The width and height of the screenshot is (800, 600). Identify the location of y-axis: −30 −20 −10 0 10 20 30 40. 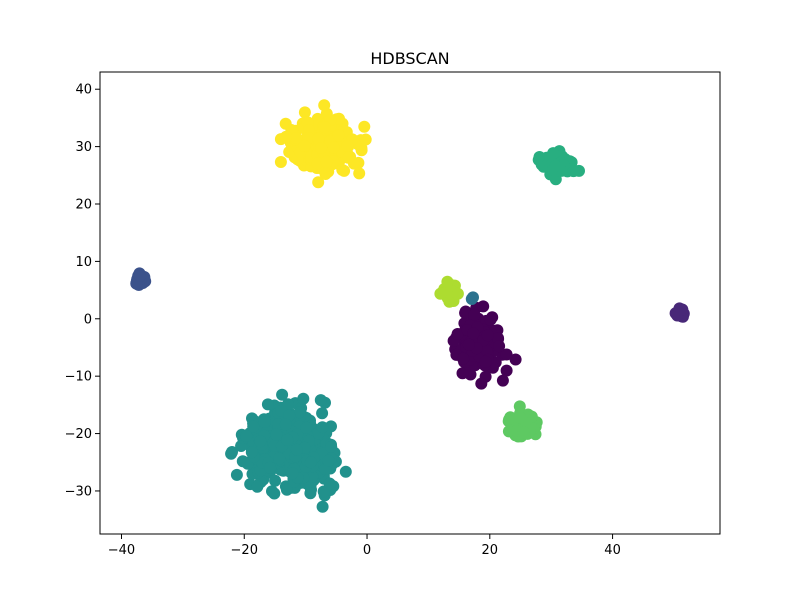
(82, 291).